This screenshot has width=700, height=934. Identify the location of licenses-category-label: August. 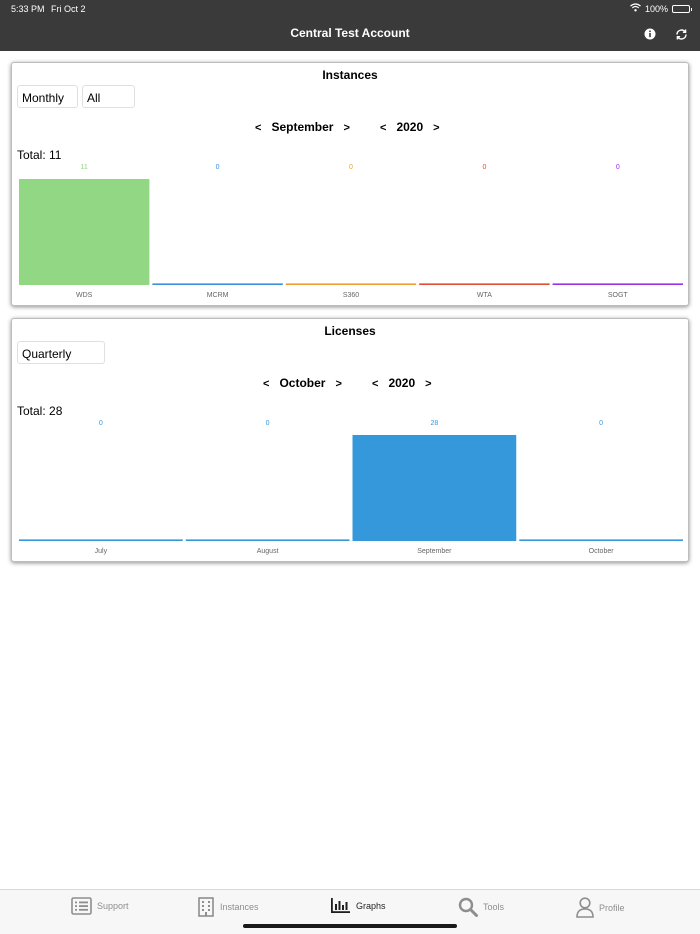
(268, 551).